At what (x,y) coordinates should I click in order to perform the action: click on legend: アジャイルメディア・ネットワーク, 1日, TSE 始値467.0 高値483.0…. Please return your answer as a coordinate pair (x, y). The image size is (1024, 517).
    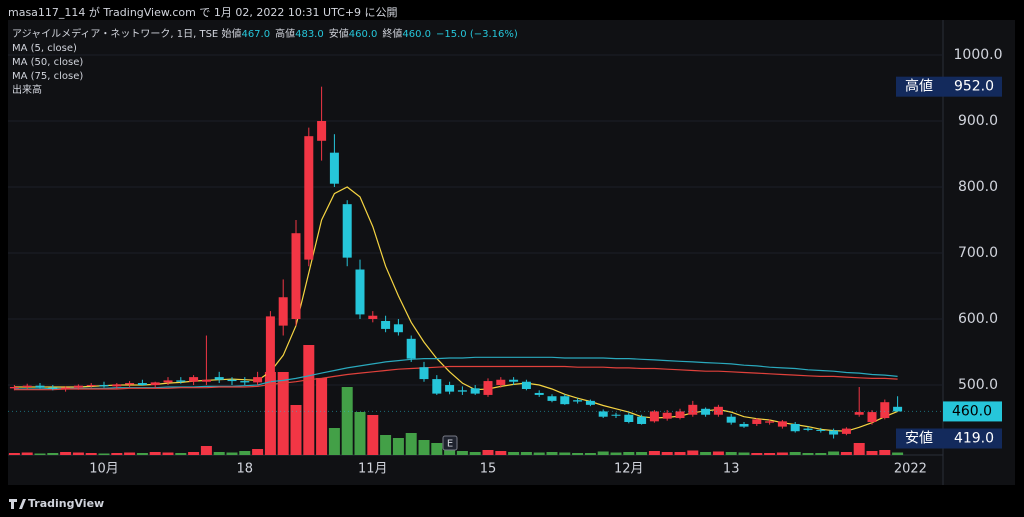
    Looking at the image, I should click on (267, 63).